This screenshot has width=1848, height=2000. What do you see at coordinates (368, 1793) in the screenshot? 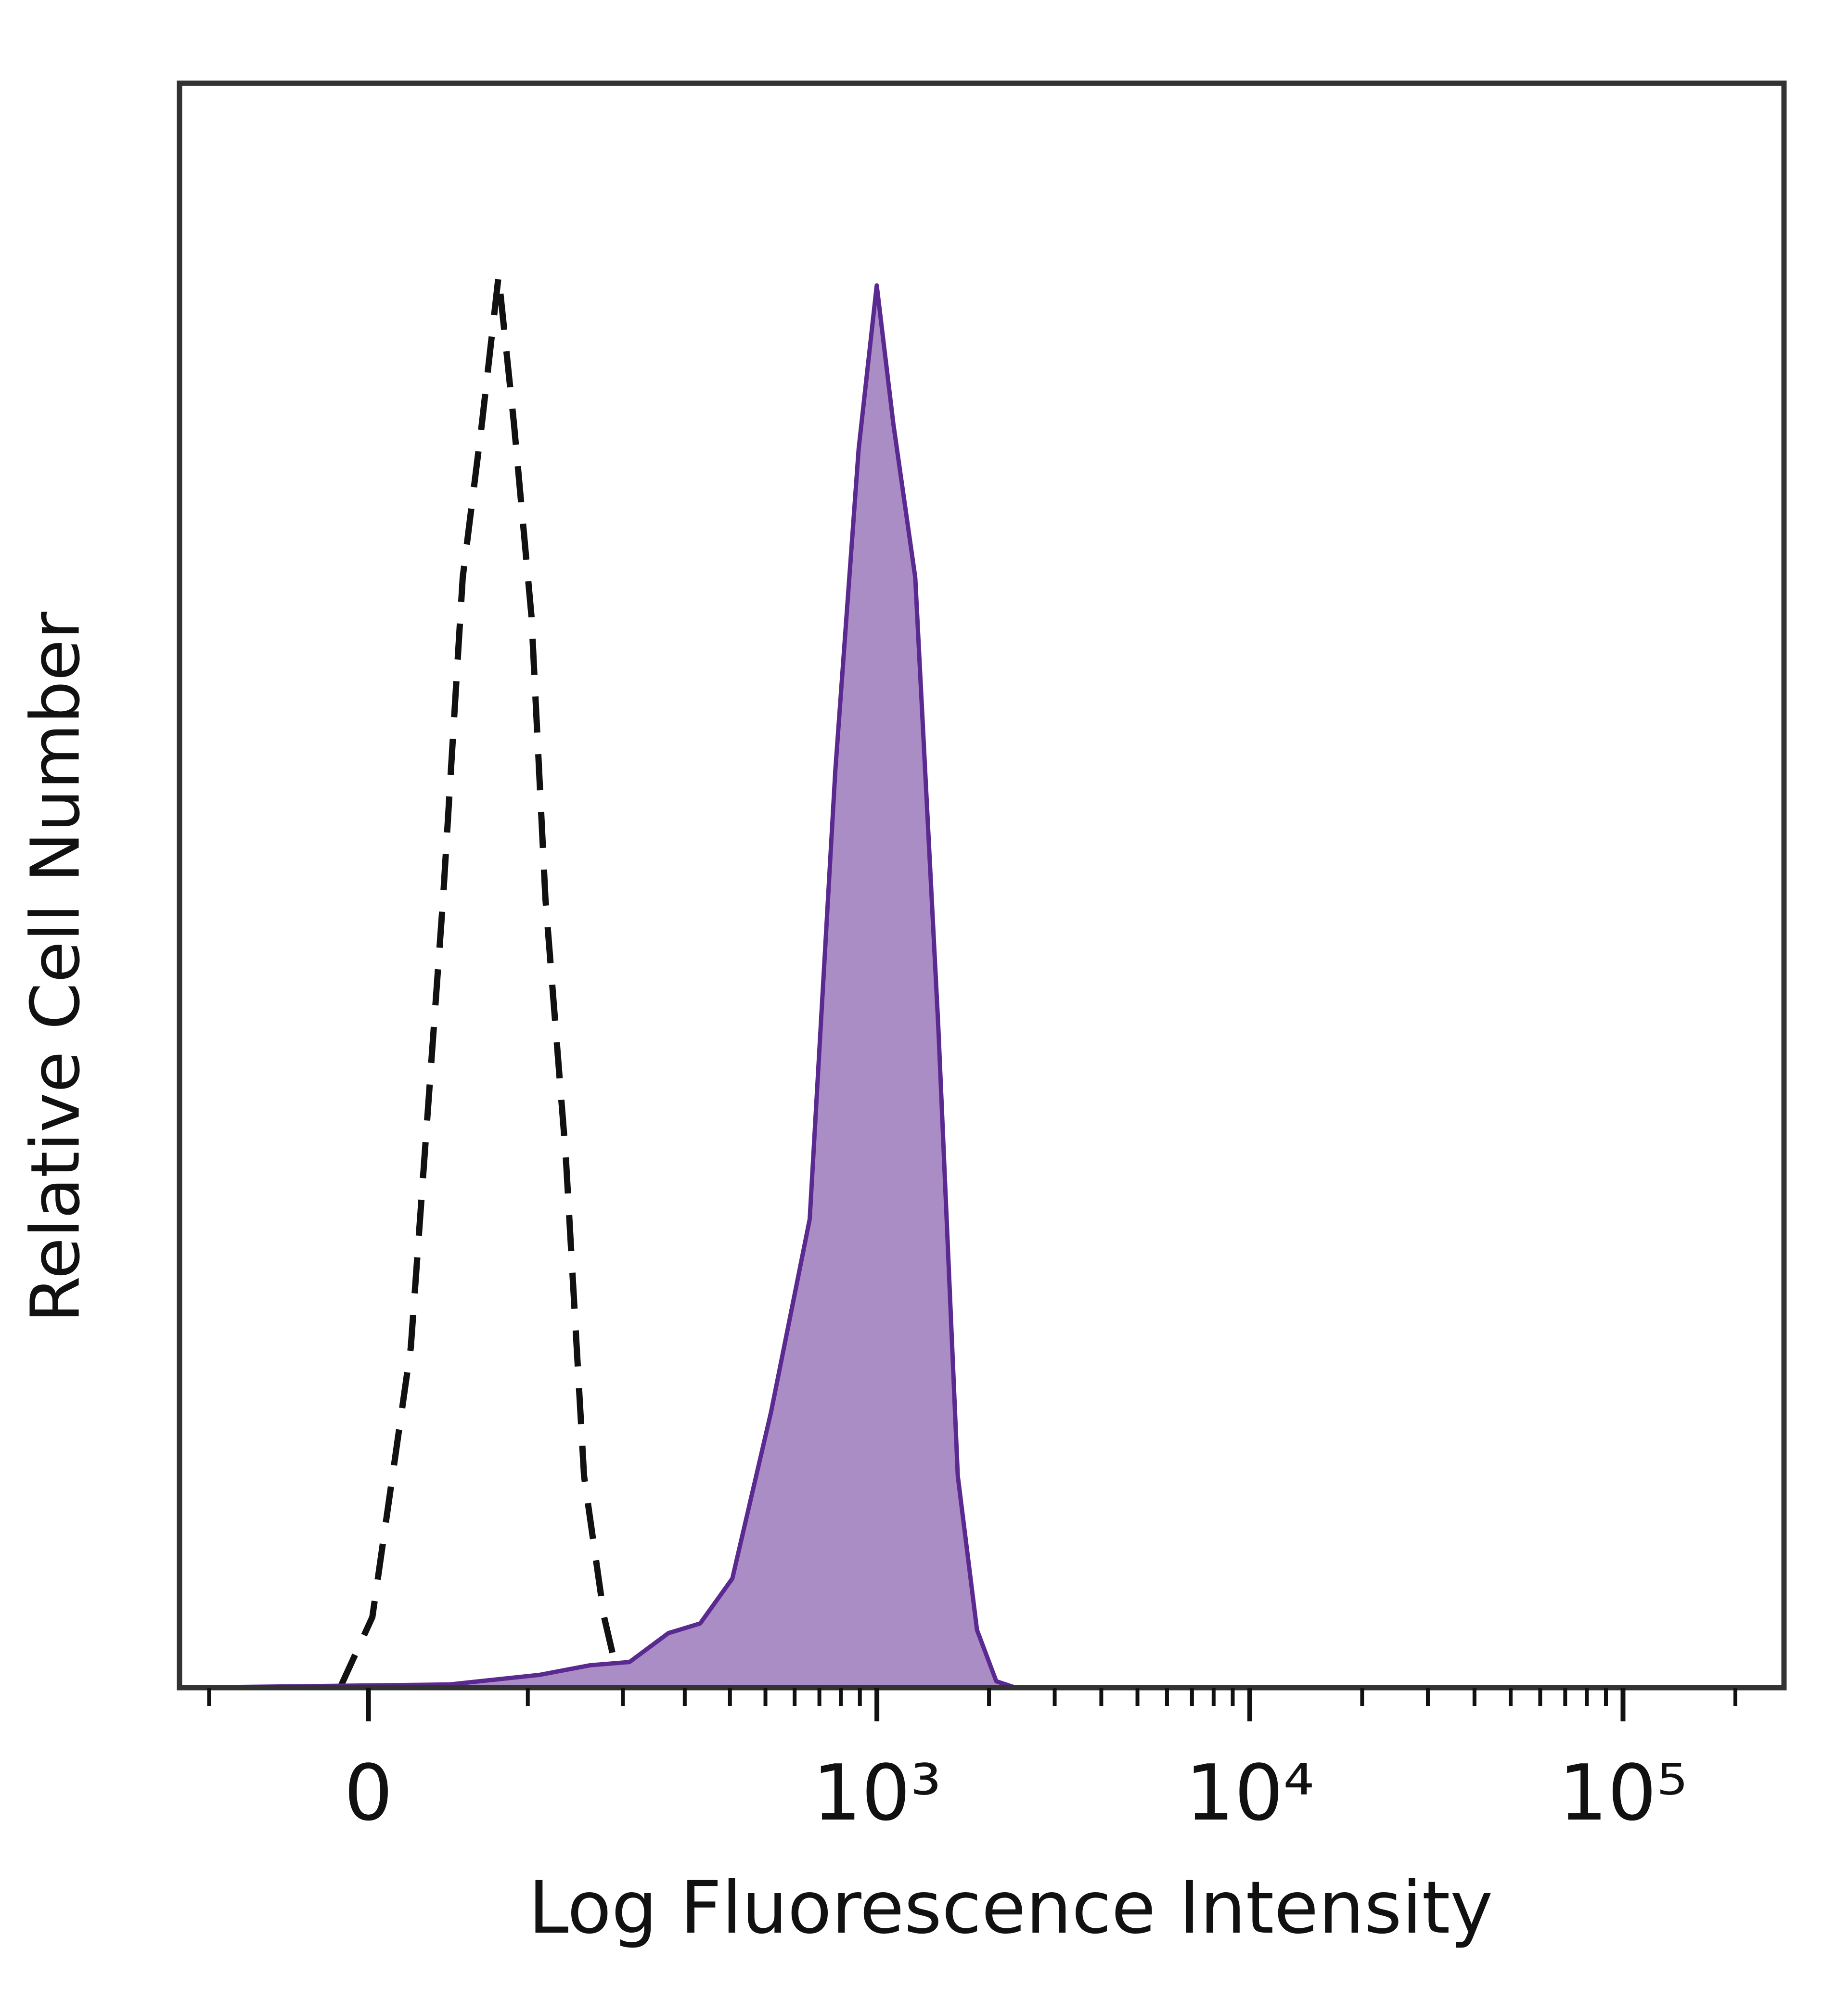
I see `x-tick-label: 0` at bounding box center [368, 1793].